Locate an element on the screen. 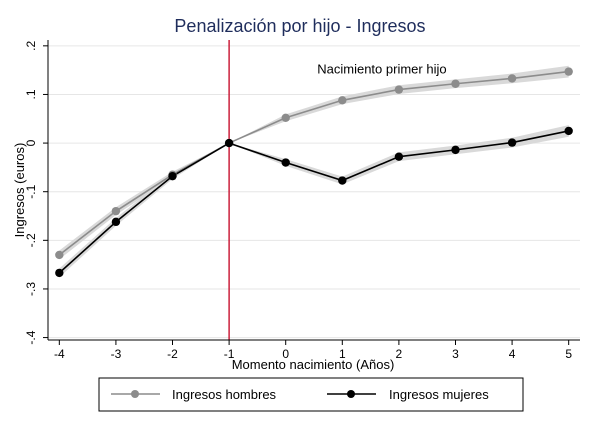 This screenshot has height=433, width=600. x-axis-label: Momento nacimiento (Años) is located at coordinates (313, 364).